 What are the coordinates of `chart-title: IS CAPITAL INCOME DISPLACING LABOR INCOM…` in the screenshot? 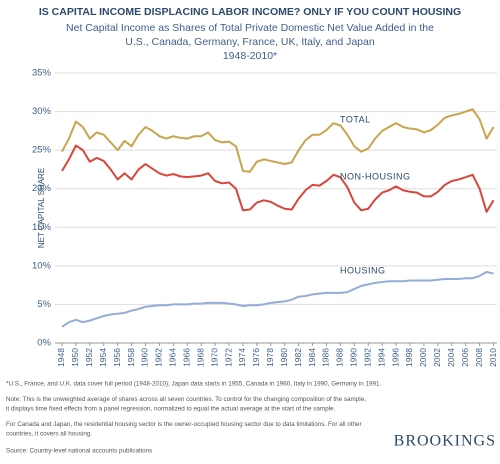 It's located at (250, 12).